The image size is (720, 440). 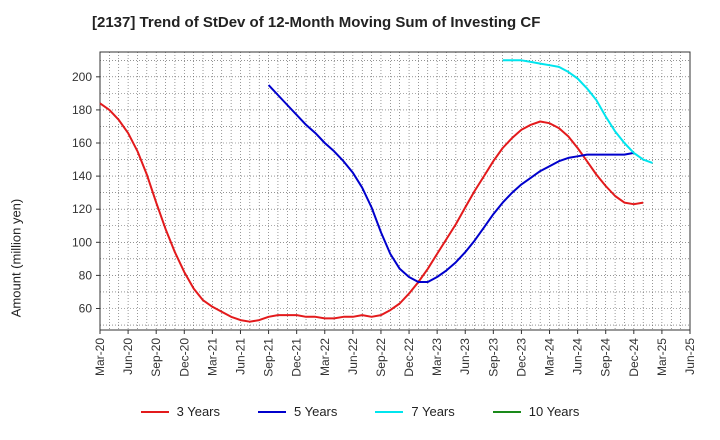 What do you see at coordinates (465, 356) in the screenshot?
I see `x-tick-label: Jun-23` at bounding box center [465, 356].